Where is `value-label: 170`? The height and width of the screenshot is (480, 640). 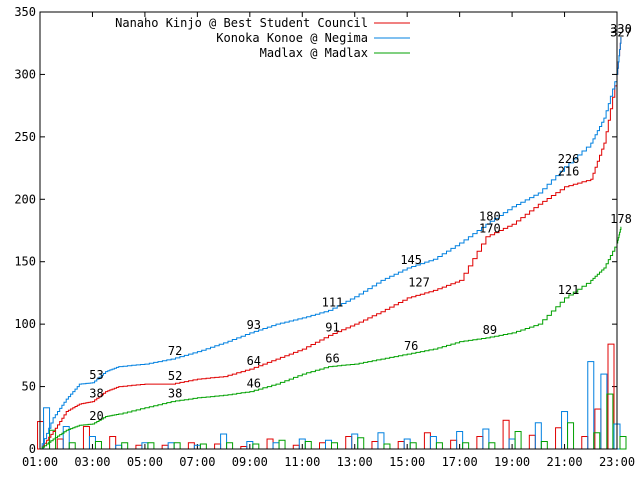
value-label: 170 is located at coordinates (490, 229).